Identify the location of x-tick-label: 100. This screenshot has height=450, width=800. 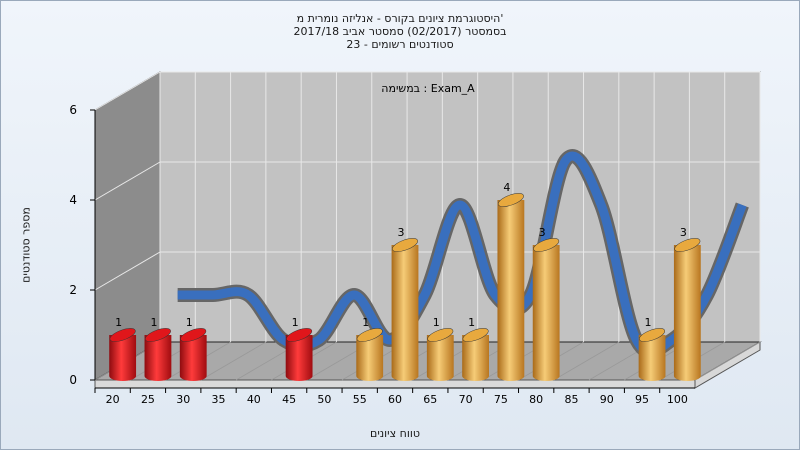
(677, 399).